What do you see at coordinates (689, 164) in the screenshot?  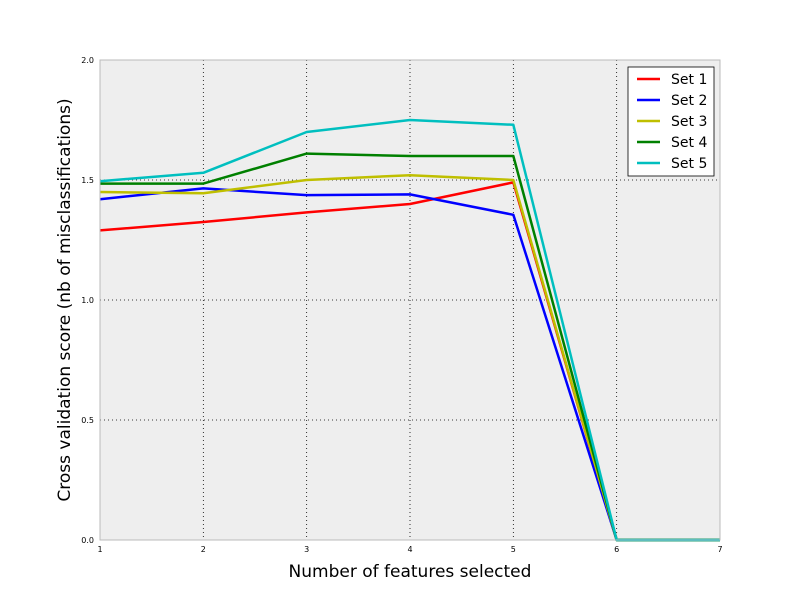 I see `legend-label: Set 5` at bounding box center [689, 164].